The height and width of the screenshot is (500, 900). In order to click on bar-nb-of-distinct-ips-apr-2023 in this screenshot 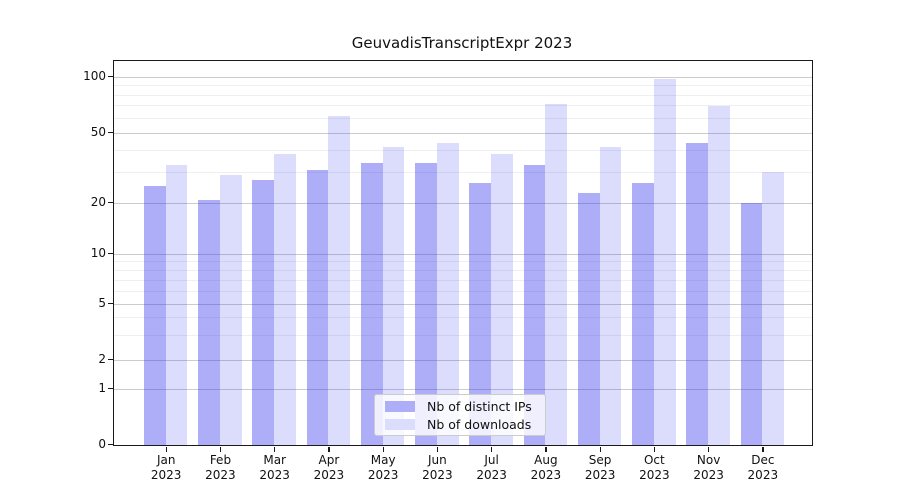, I will do `click(317, 307)`.